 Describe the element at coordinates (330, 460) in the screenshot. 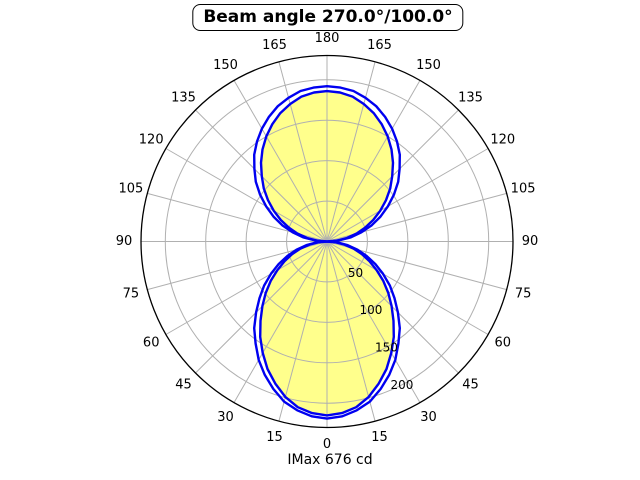

I see `imax-label: IMax 676 cd` at that location.